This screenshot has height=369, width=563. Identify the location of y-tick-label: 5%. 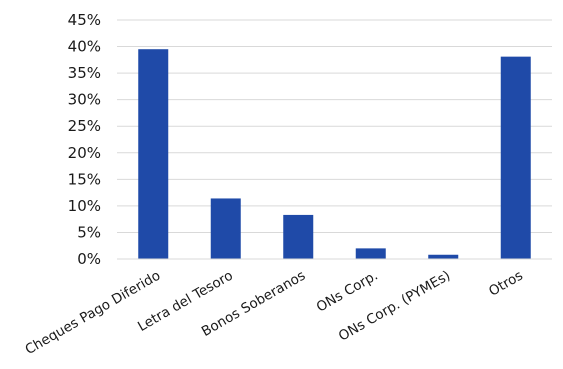
(89, 232).